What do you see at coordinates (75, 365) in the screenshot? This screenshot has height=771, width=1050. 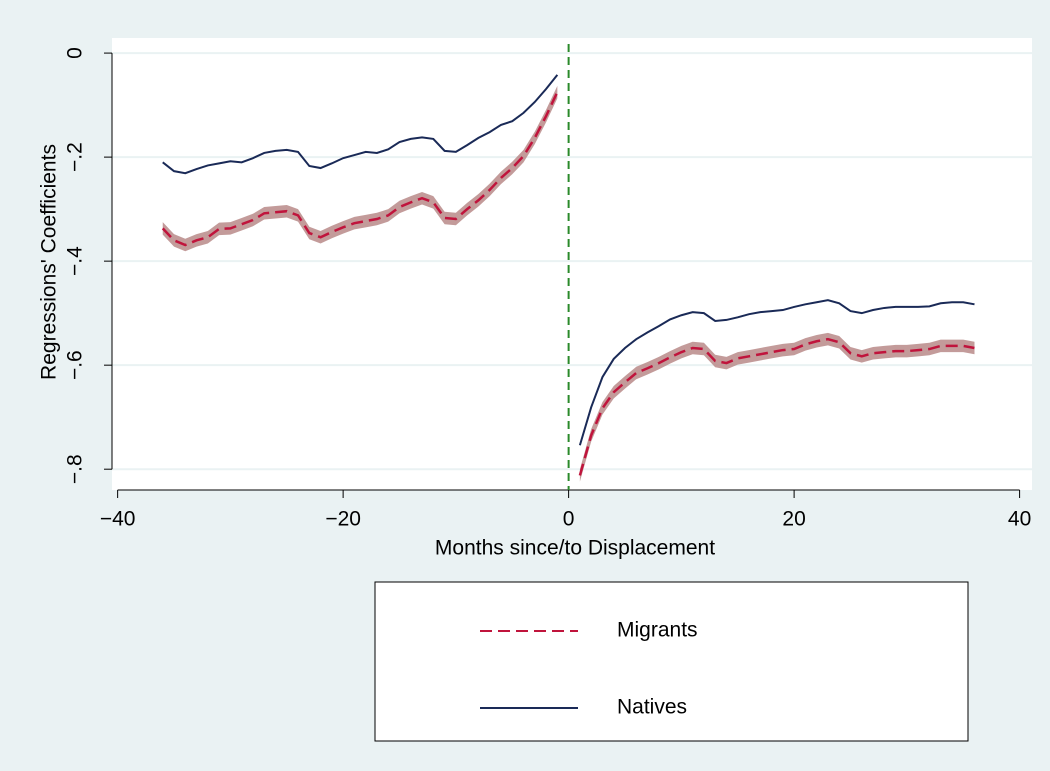 I see `y-tick-label: −.6` at bounding box center [75, 365].